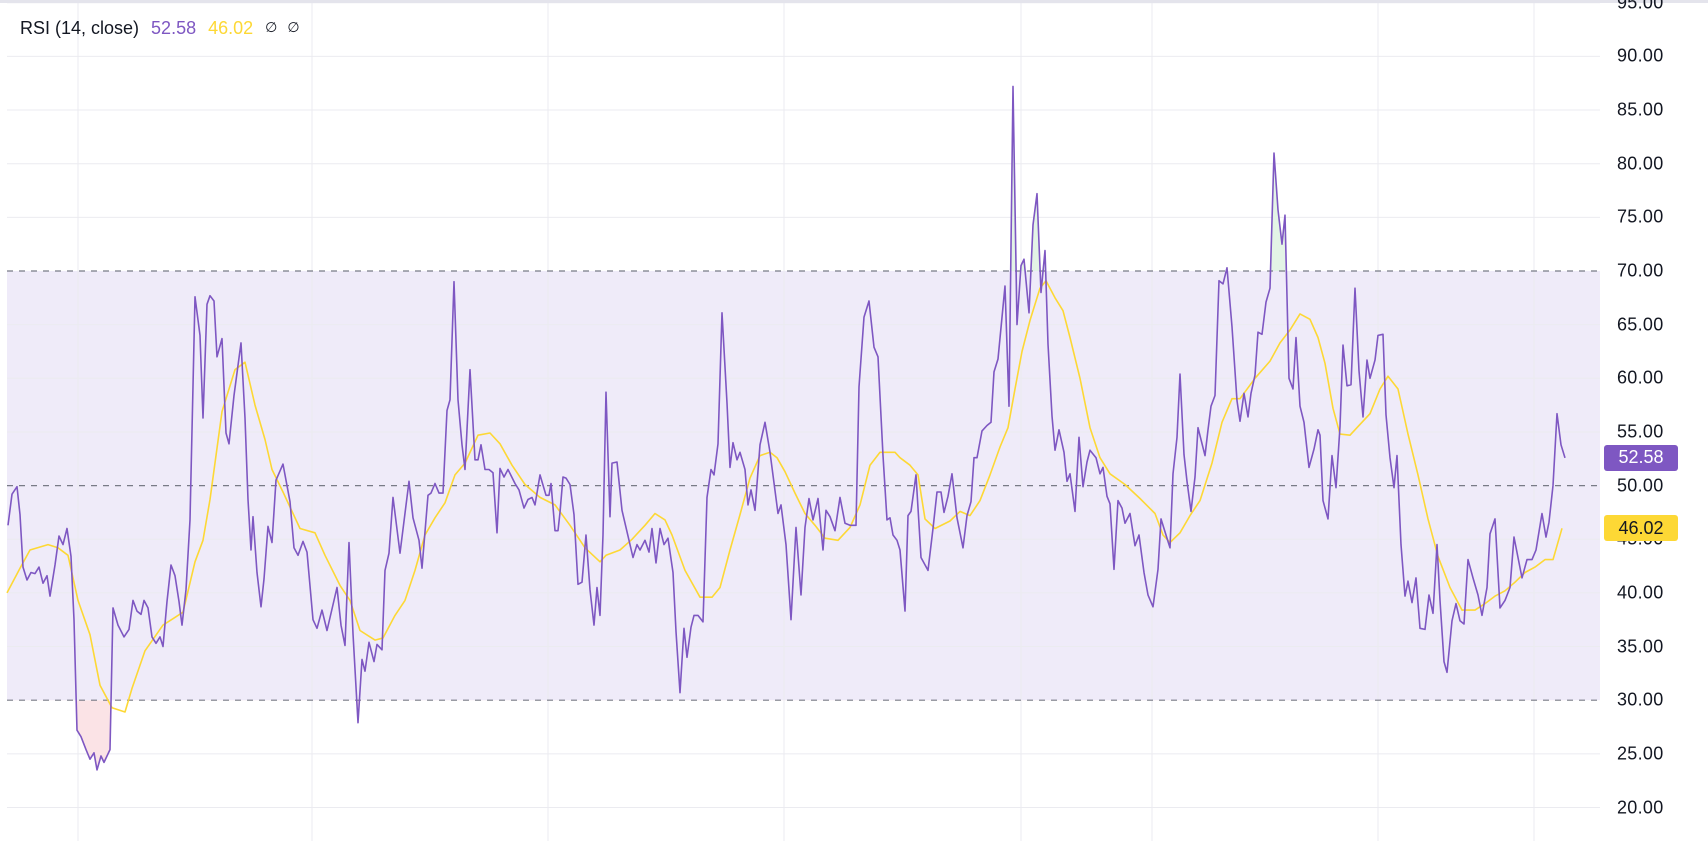 This screenshot has height=841, width=1708. I want to click on price-scale-label: 95.00, so click(1640, 6).